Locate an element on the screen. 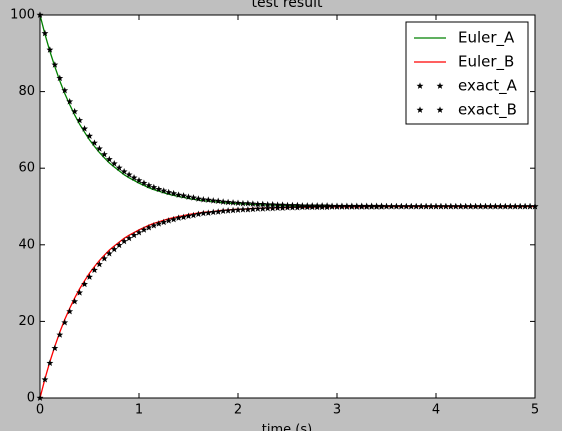 This screenshot has height=431, width=562. y-tick-label: 80 is located at coordinates (26, 91).